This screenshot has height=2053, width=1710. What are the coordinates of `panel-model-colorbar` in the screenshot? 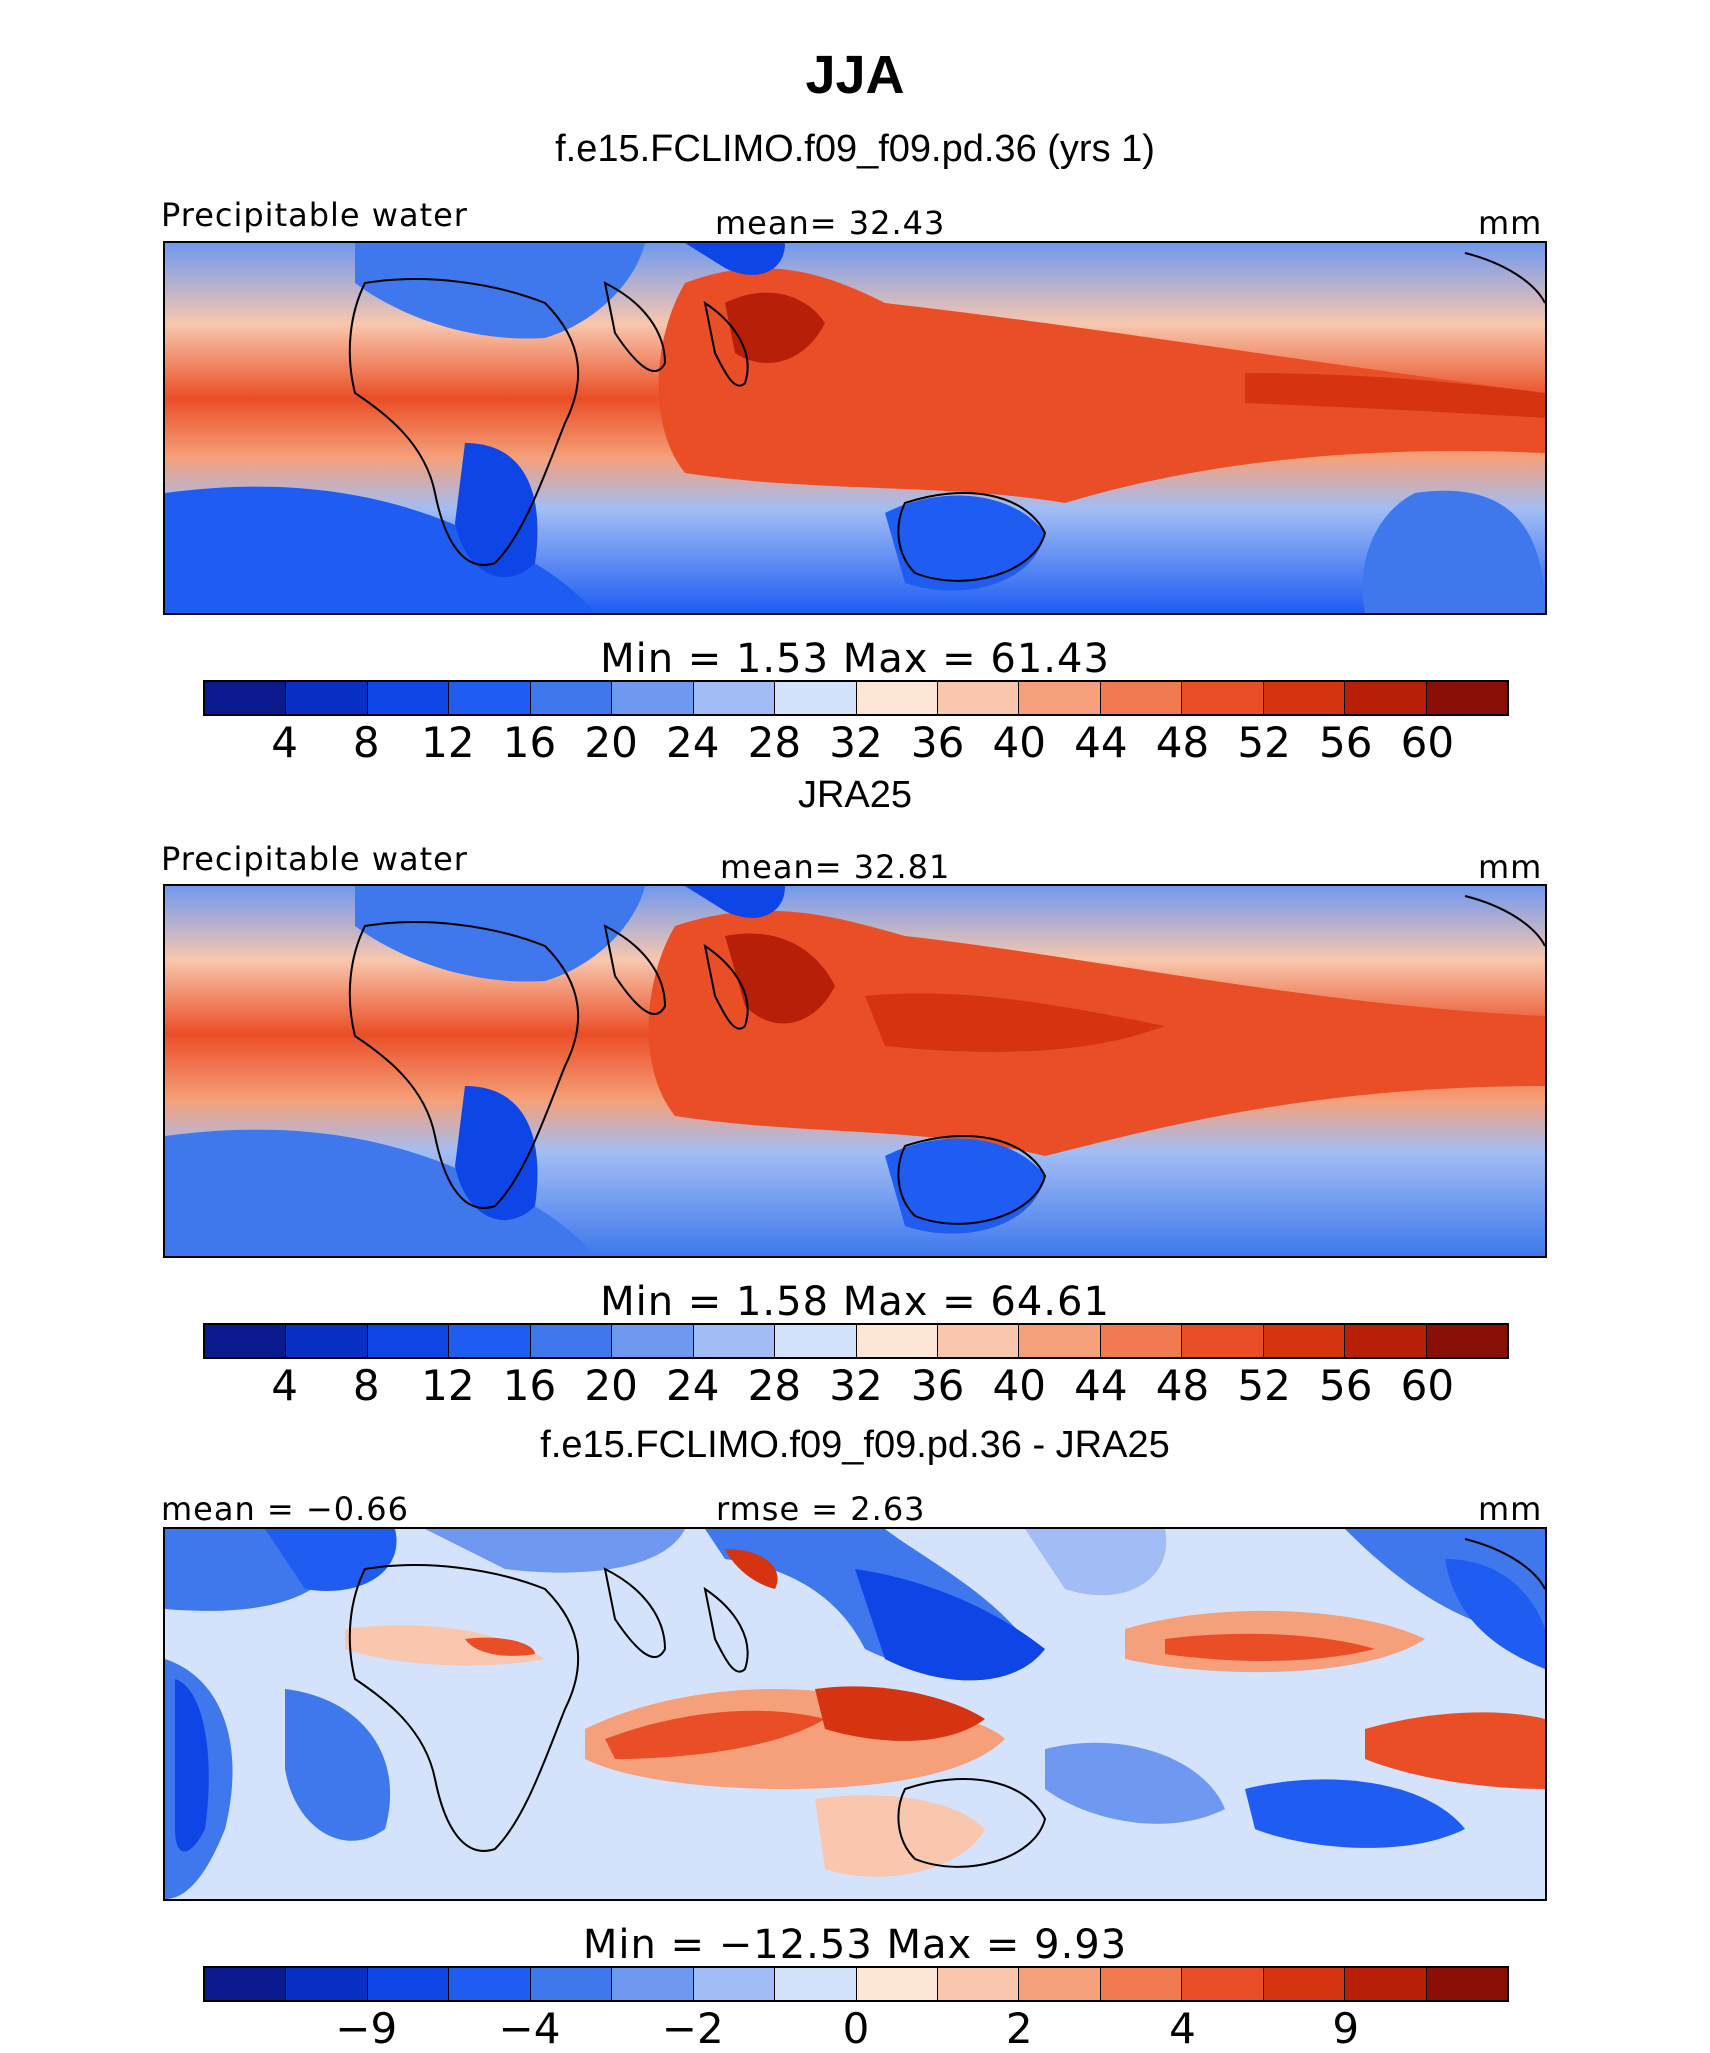 It's located at (856, 698).